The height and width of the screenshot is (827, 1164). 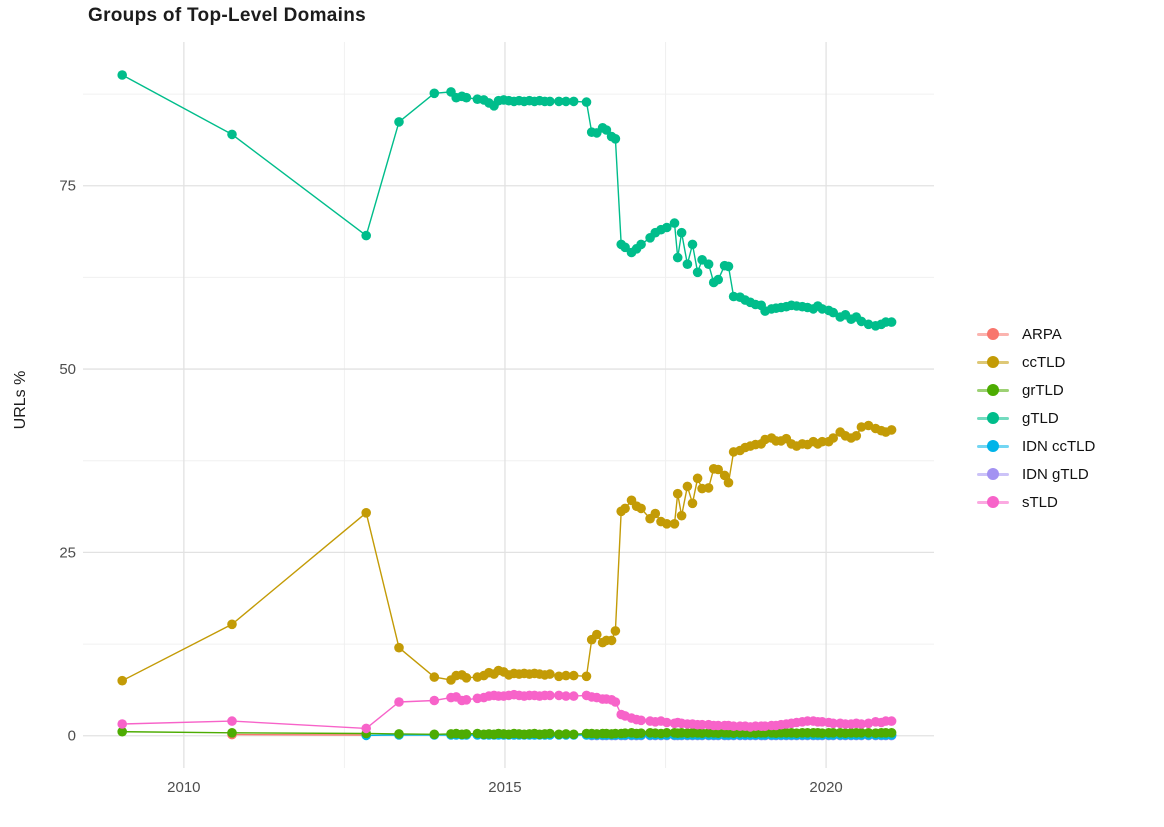 I want to click on legend: ARPA ccTLD grTLD gTLD IDN ccTLD IDN gTLD sTLD, so click(x=1036, y=418).